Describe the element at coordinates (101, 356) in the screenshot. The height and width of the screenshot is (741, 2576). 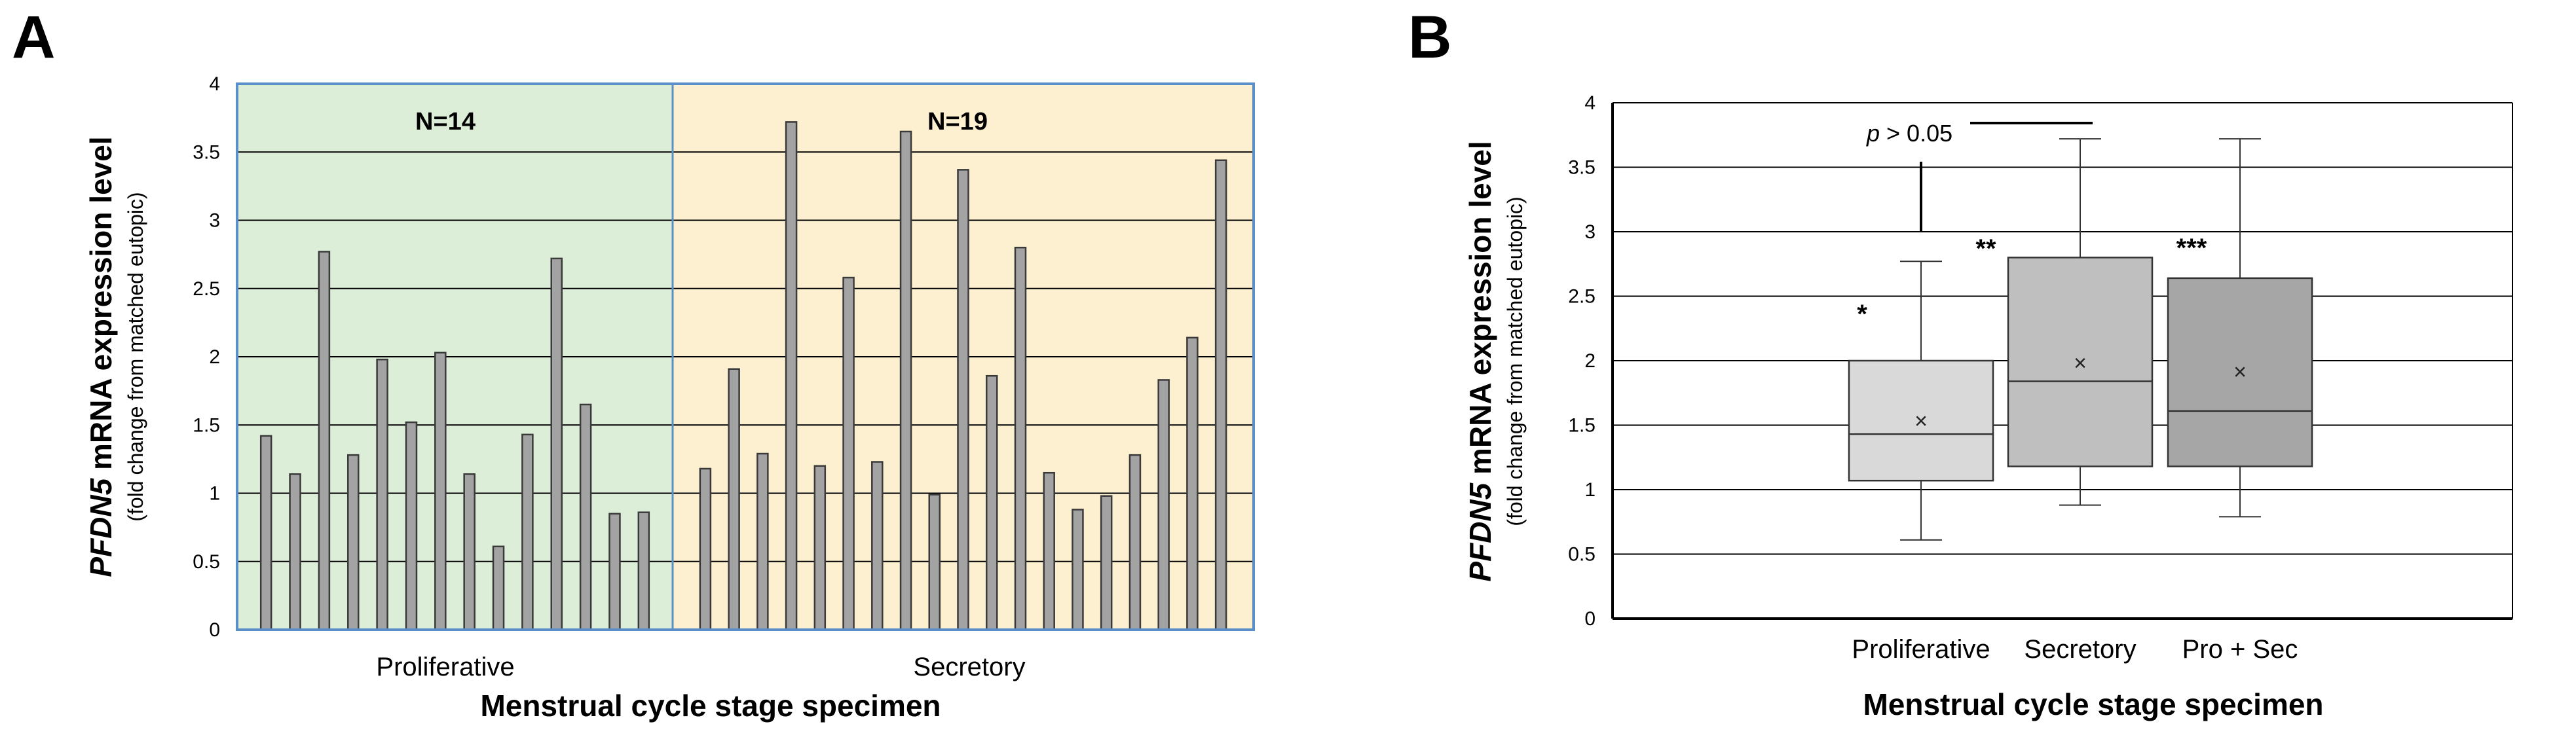
I see `panel-a-y-axis-title: PFDN5 mRNA expression level` at that location.